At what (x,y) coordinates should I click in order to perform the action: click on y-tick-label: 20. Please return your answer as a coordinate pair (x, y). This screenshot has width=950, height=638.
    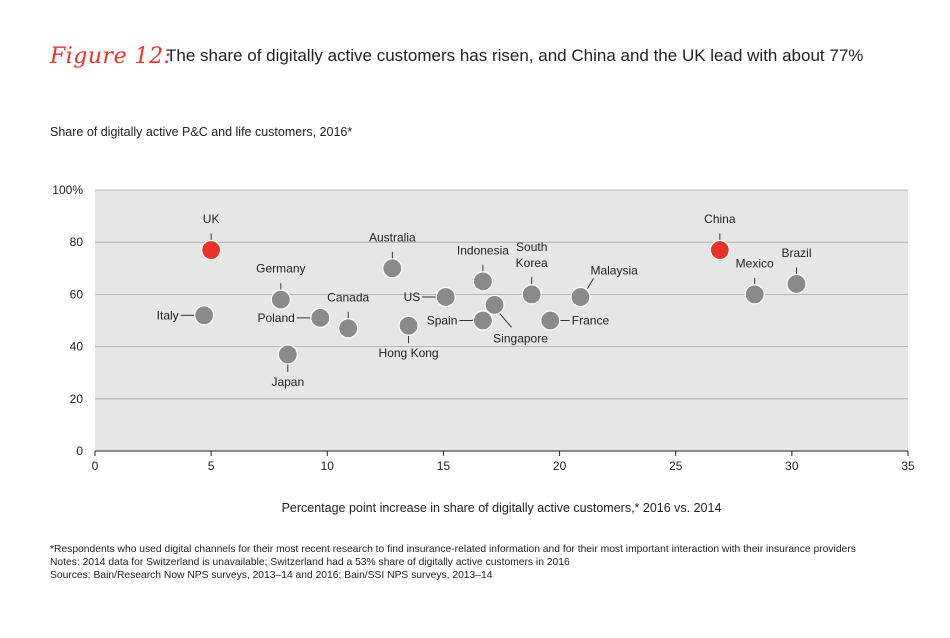
    Looking at the image, I should click on (77, 399).